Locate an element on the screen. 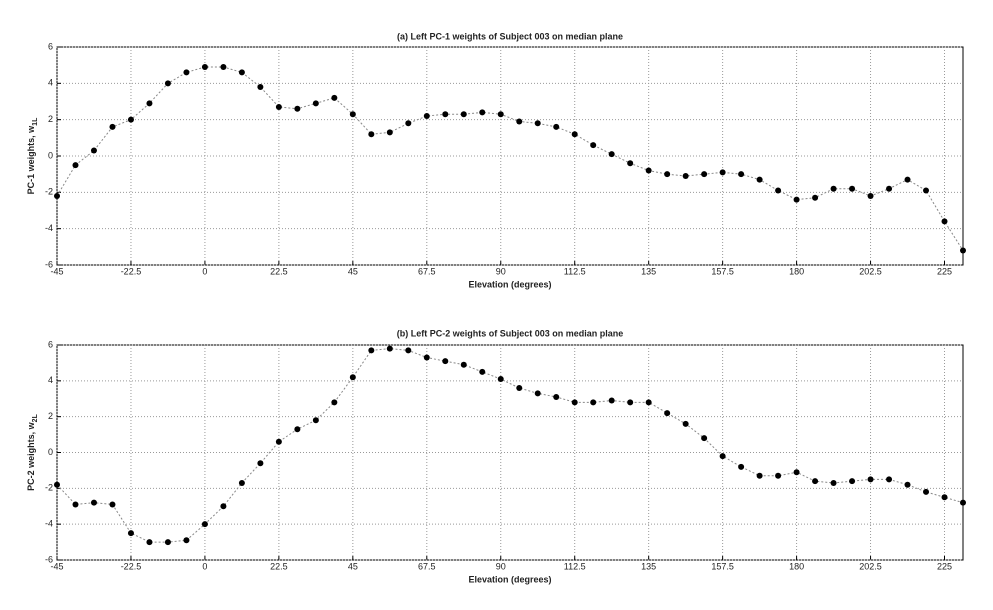 This screenshot has height=610, width=993. x-tick-label: 45 is located at coordinates (353, 271).